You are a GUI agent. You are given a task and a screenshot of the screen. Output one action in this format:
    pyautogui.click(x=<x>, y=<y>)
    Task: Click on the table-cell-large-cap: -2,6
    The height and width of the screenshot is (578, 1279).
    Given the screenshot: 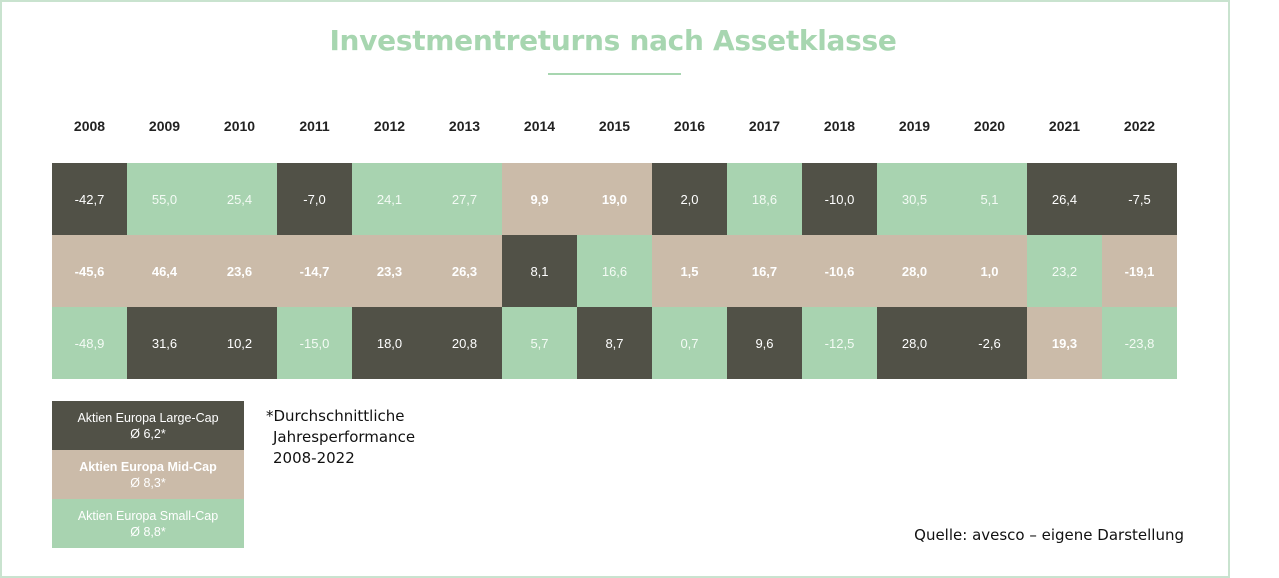 What is the action you would take?
    pyautogui.click(x=989, y=343)
    